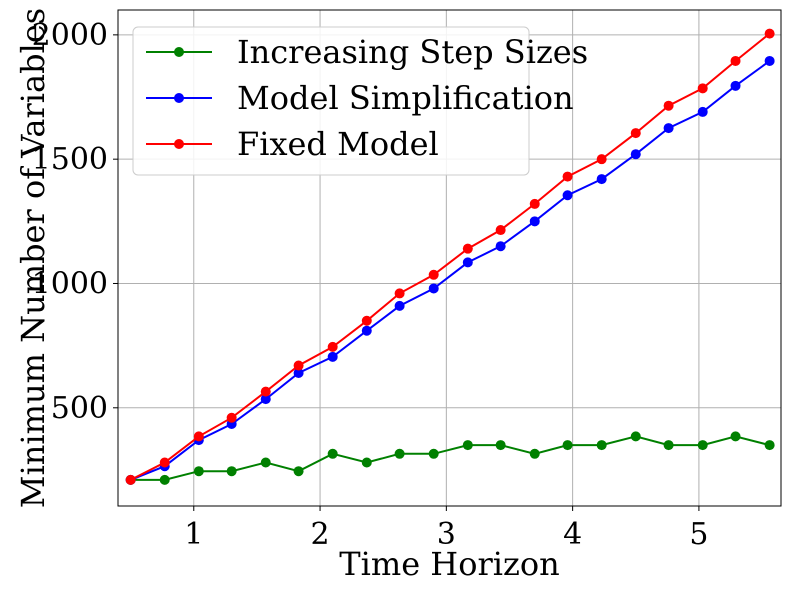 Image resolution: width=790 pixels, height=590 pixels. Describe the element at coordinates (70, 283) in the screenshot. I see `y-tick-label: 1000` at that location.